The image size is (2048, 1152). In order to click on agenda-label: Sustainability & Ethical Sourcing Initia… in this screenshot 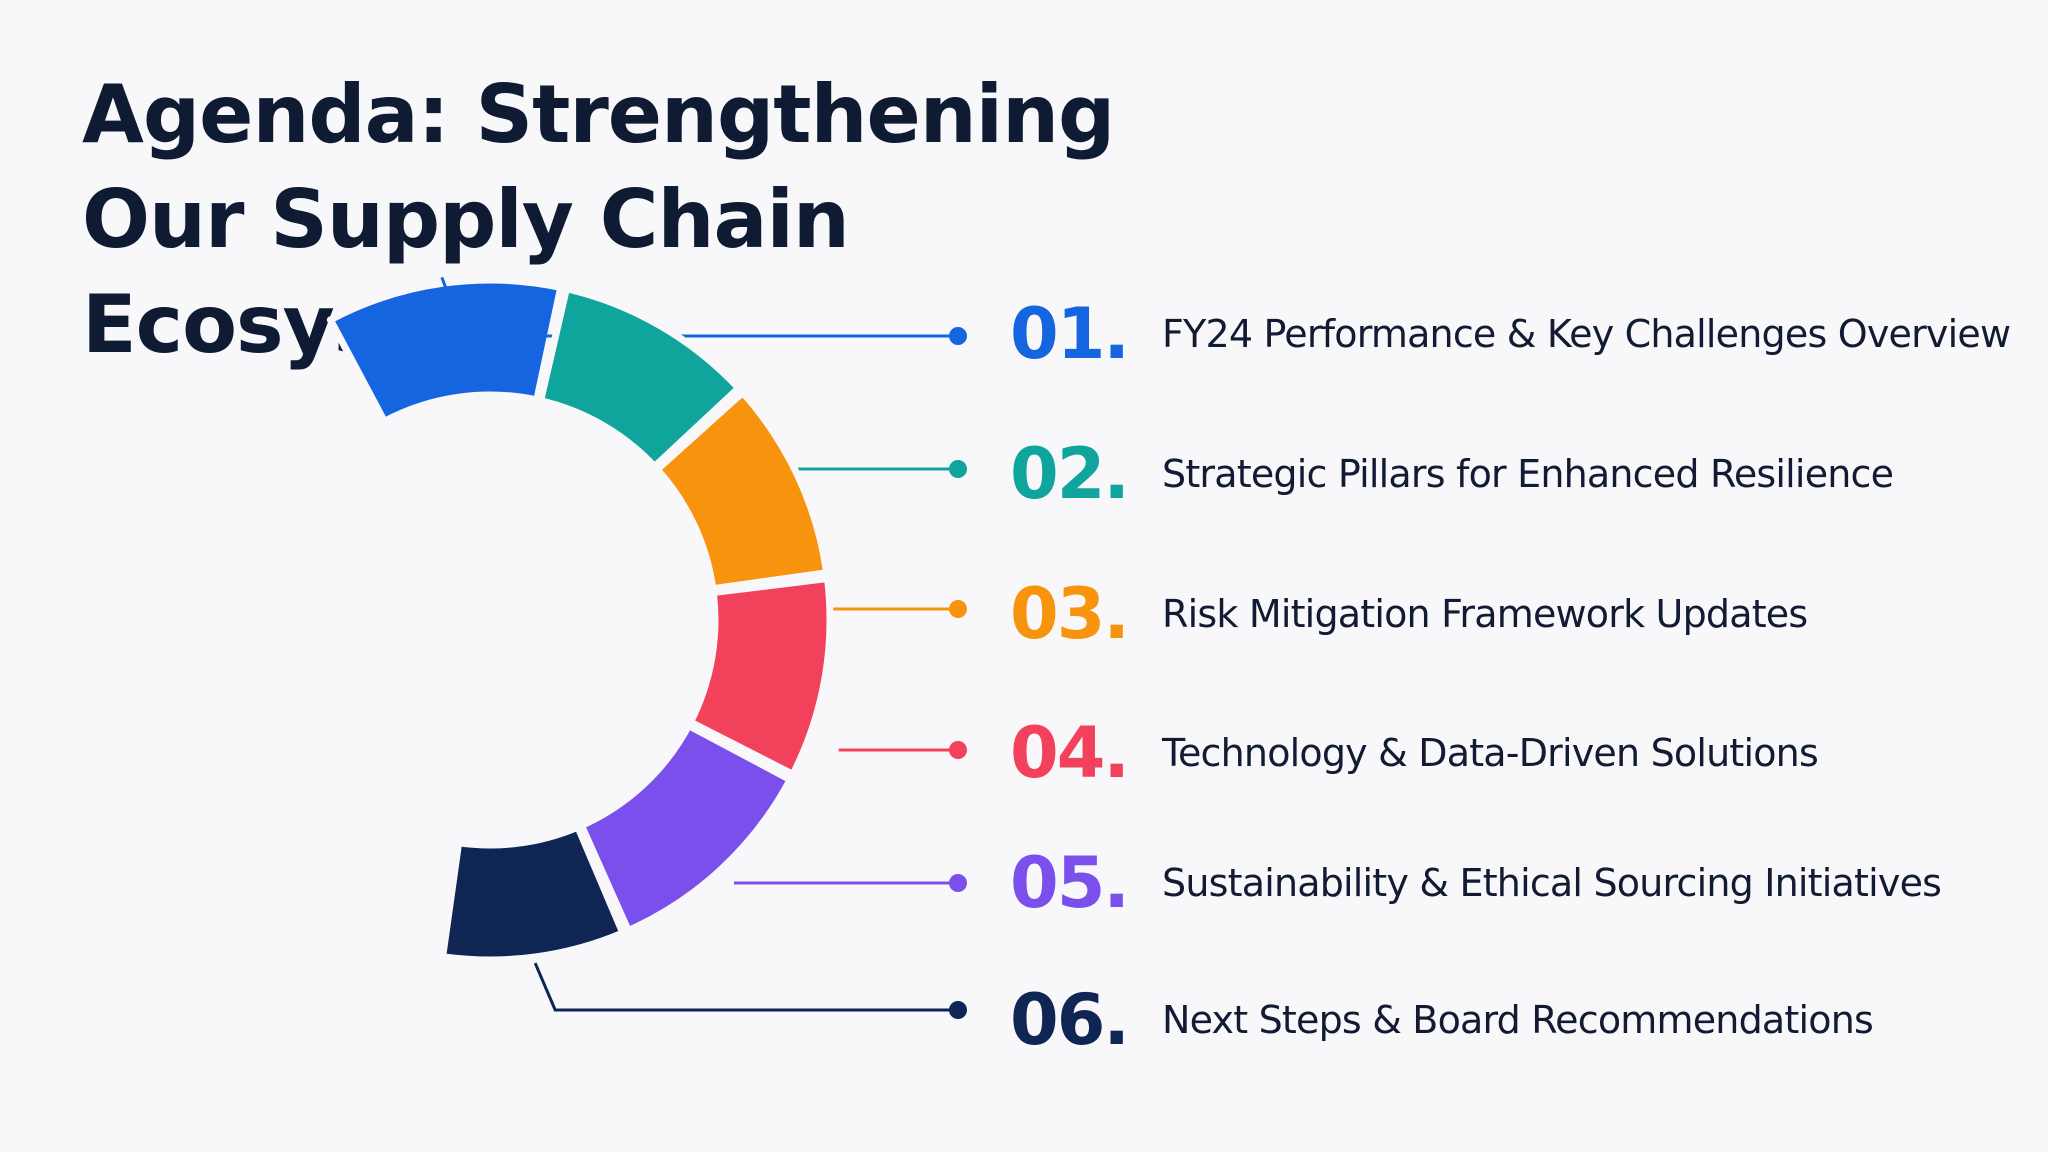, I will do `click(1552, 883)`.